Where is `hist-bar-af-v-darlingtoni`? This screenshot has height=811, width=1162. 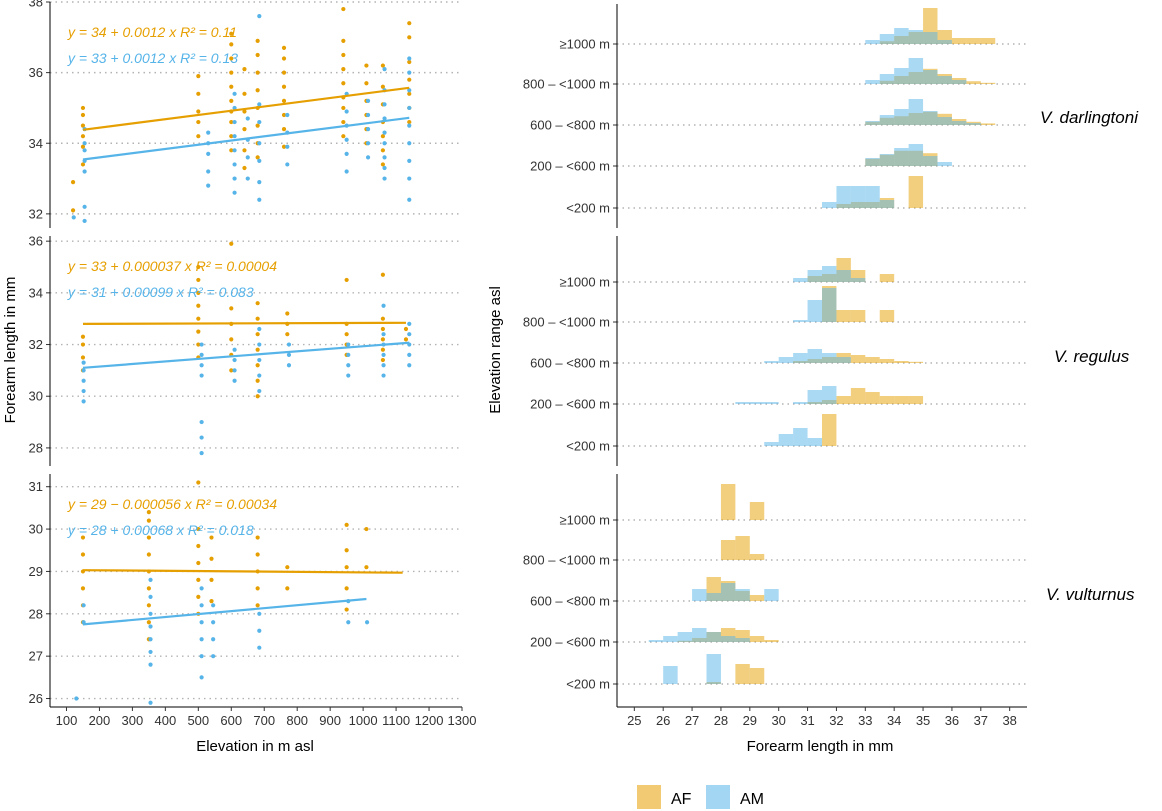 hist-bar-af-v-darlingtoni is located at coordinates (959, 41).